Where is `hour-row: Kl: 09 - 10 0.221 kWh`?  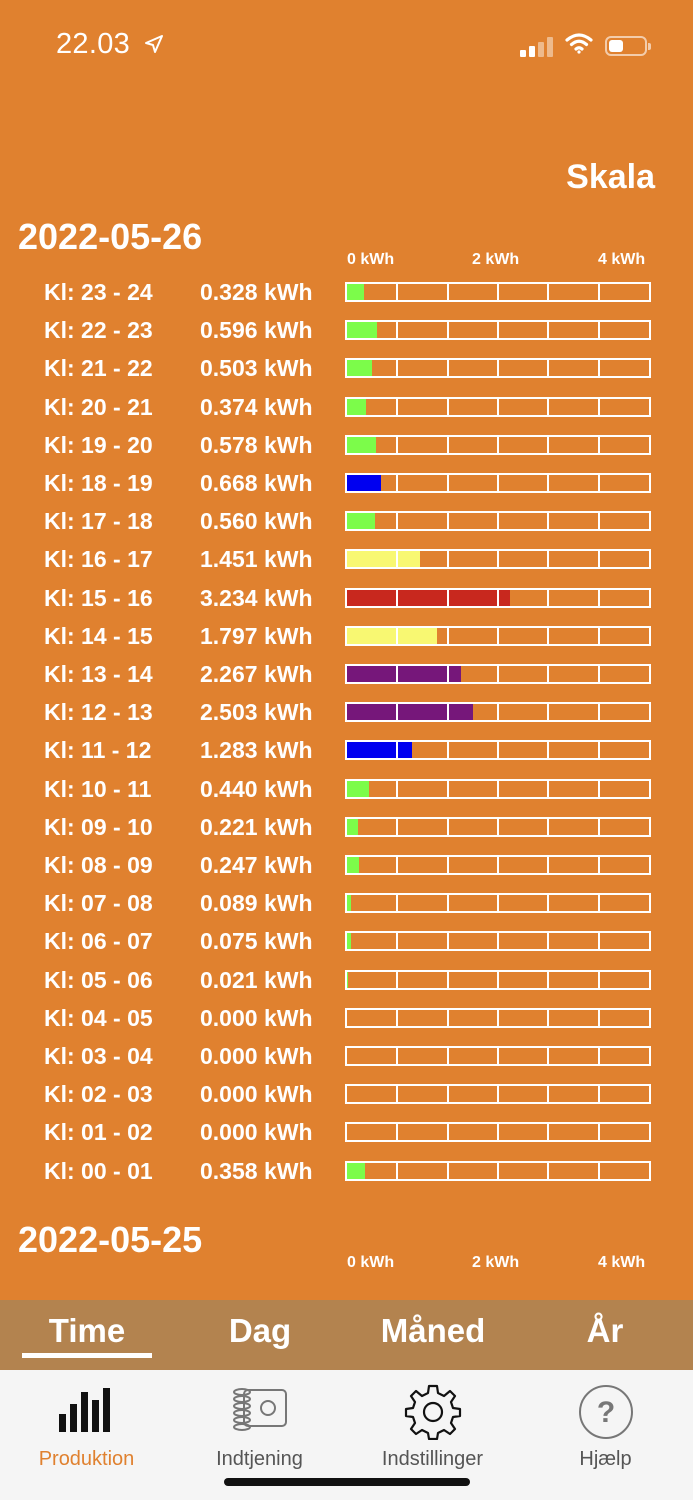
hour-row: Kl: 09 - 10 0.221 kWh is located at coordinates (346, 827).